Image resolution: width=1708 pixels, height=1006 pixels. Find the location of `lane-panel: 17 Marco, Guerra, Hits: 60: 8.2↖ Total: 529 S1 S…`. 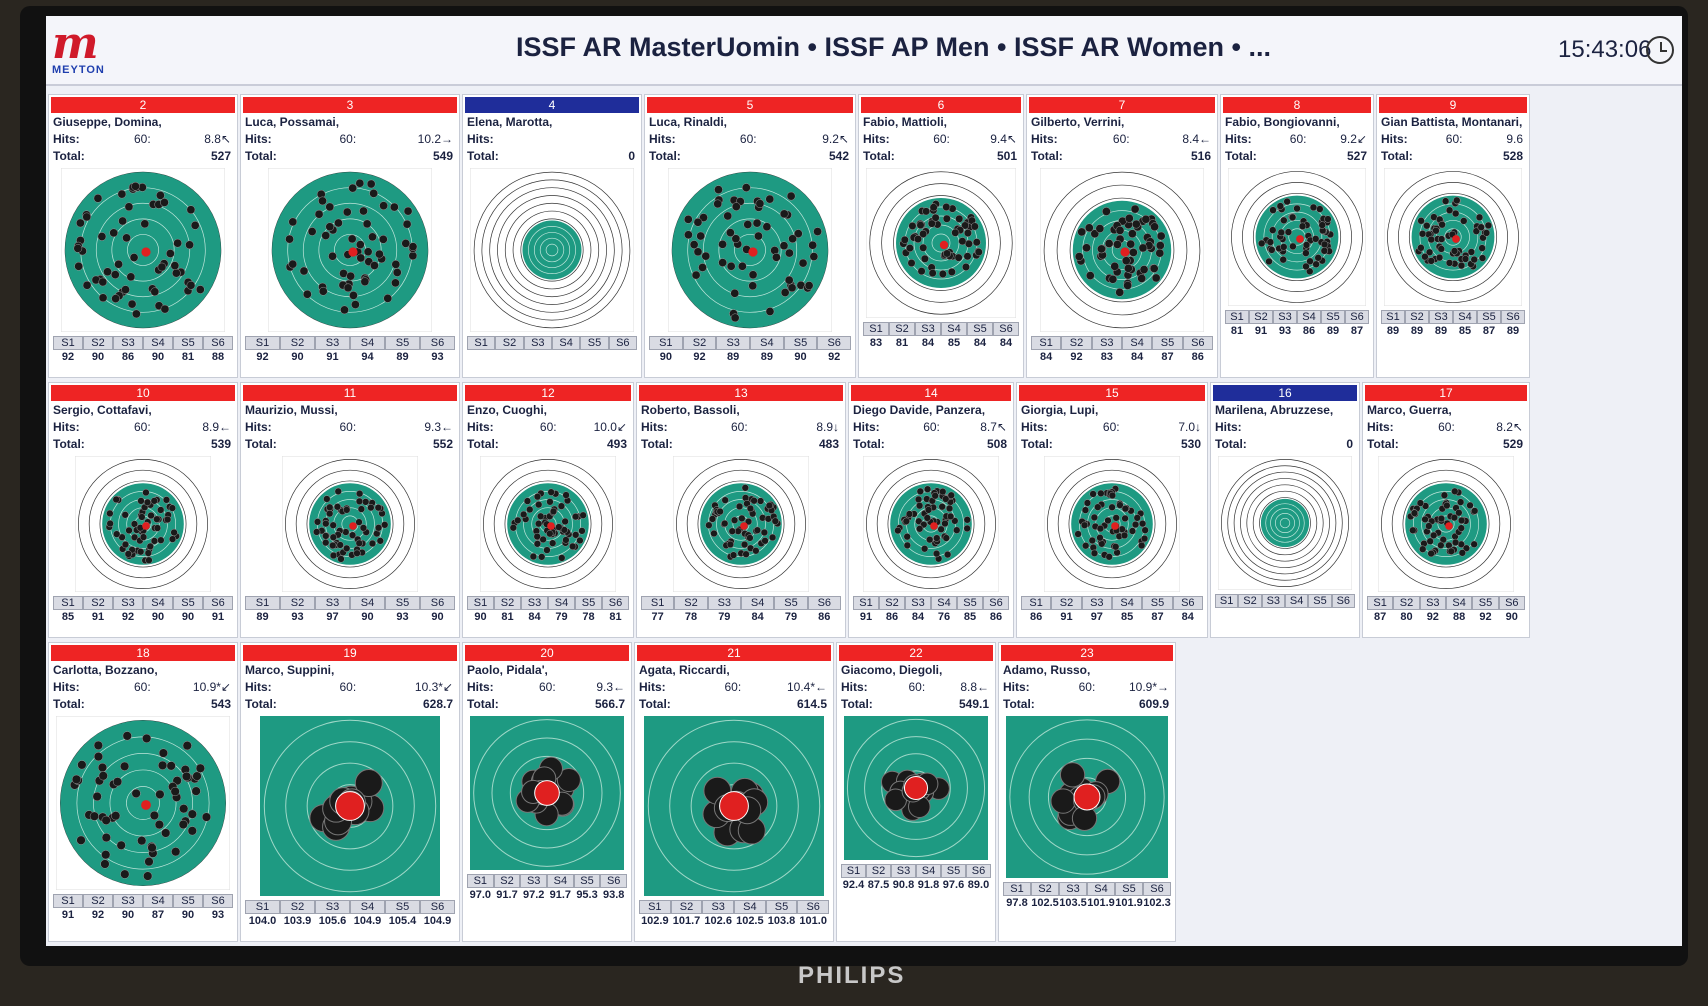

lane-panel: 17 Marco, Guerra, Hits: 60: 8.2↖ Total: 529 S1 S… is located at coordinates (1446, 510).